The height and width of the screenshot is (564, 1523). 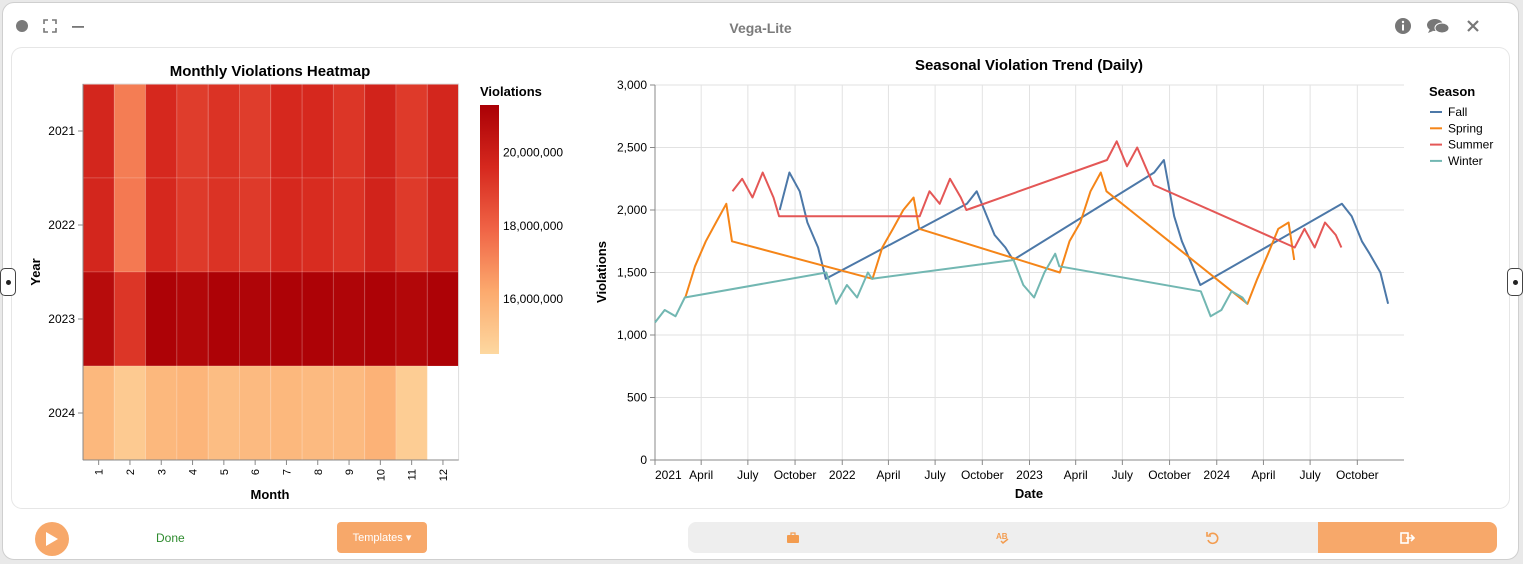 I want to click on heatmap-x-tick-label: 8, so click(x=319, y=472).